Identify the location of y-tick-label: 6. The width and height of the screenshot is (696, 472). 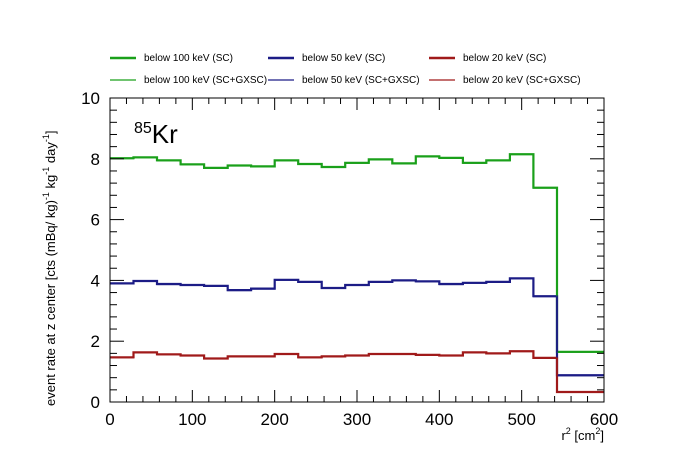
(95, 220).